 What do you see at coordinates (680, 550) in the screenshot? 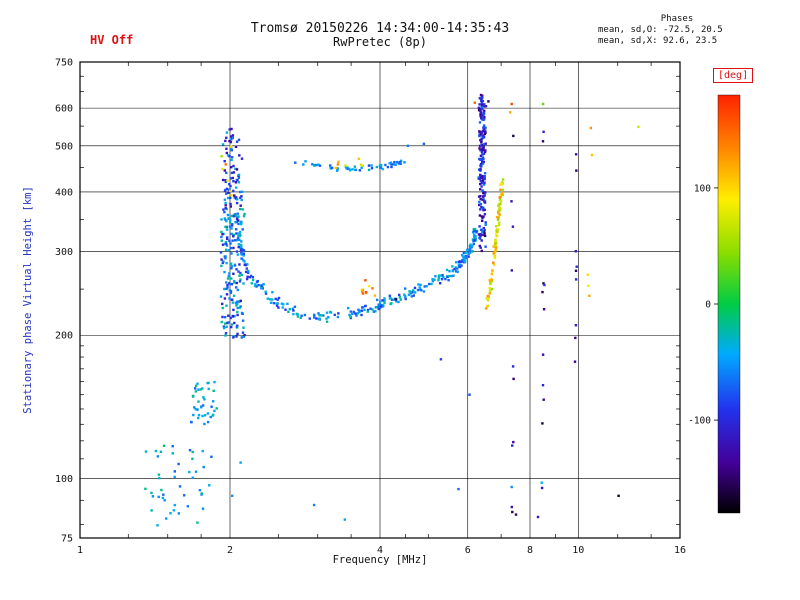
I see `svg-text: 16` at bounding box center [680, 550].